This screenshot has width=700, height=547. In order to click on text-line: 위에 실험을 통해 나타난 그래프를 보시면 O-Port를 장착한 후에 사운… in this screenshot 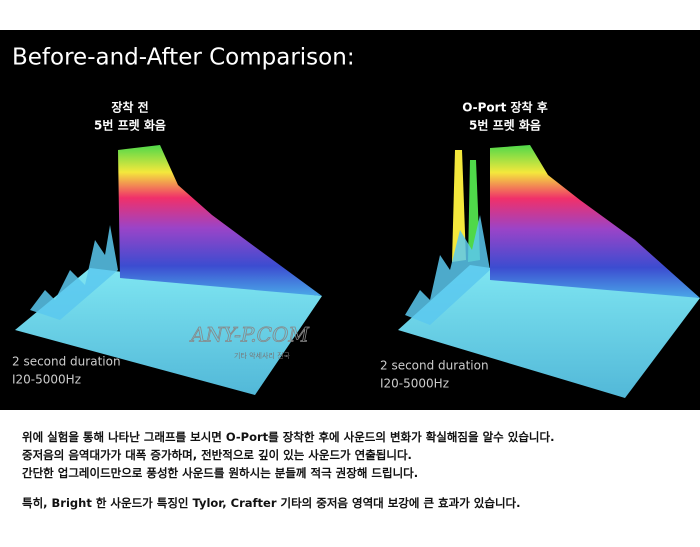, I will do `click(288, 437)`.